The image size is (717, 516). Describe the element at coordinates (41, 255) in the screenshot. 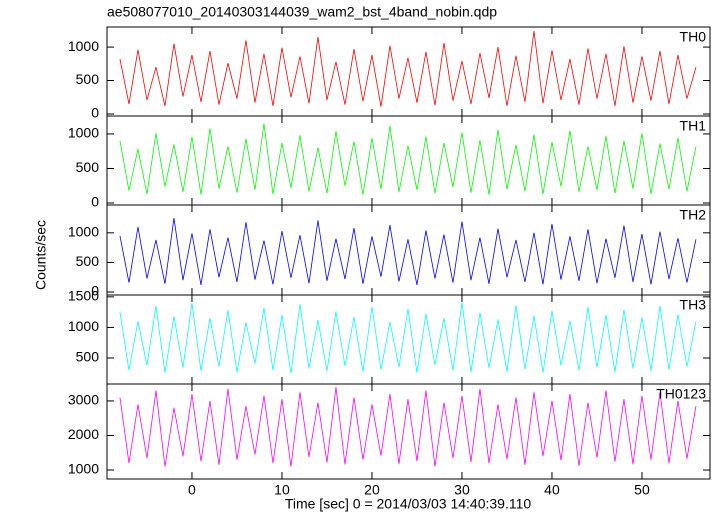

I see `y-axis-title: Counts/sec` at that location.